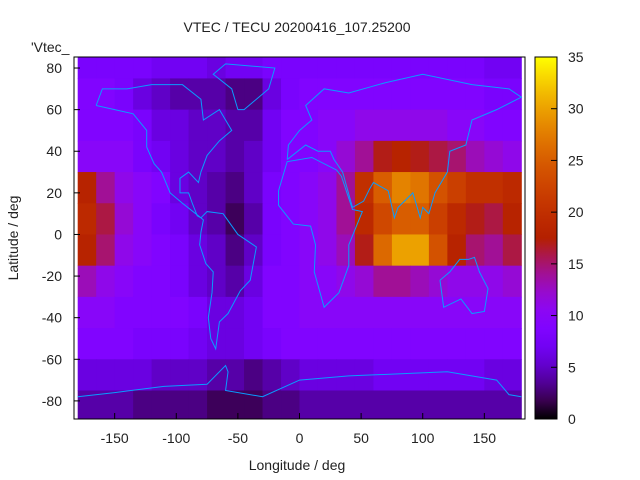 The width and height of the screenshot is (640, 480). What do you see at coordinates (576, 160) in the screenshot?
I see `colorbar-tick-label: 25` at bounding box center [576, 160].